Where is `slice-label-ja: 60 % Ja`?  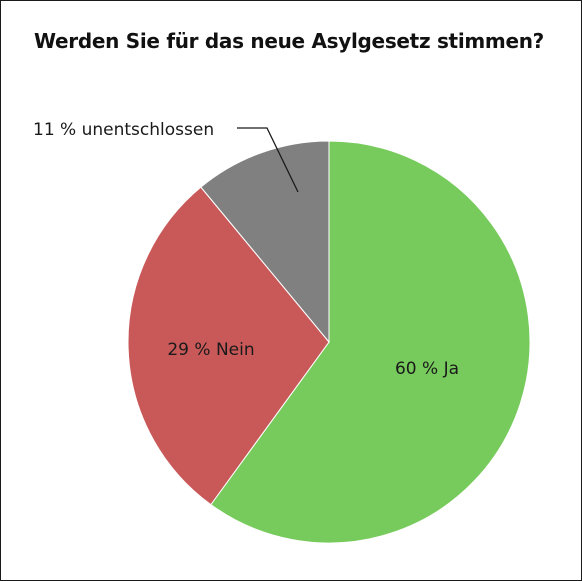 slice-label-ja: 60 % Ja is located at coordinates (427, 369).